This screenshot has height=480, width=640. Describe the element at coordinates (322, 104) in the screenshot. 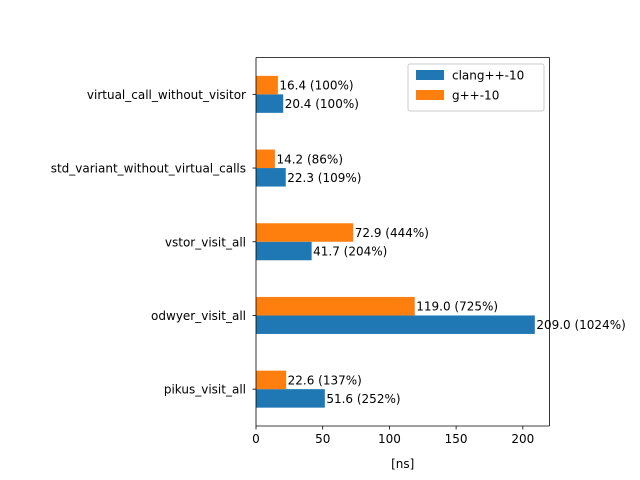

I see `value-label-virtual_call_without_visitor-clang++-10: 20.4 (100%)` at that location.